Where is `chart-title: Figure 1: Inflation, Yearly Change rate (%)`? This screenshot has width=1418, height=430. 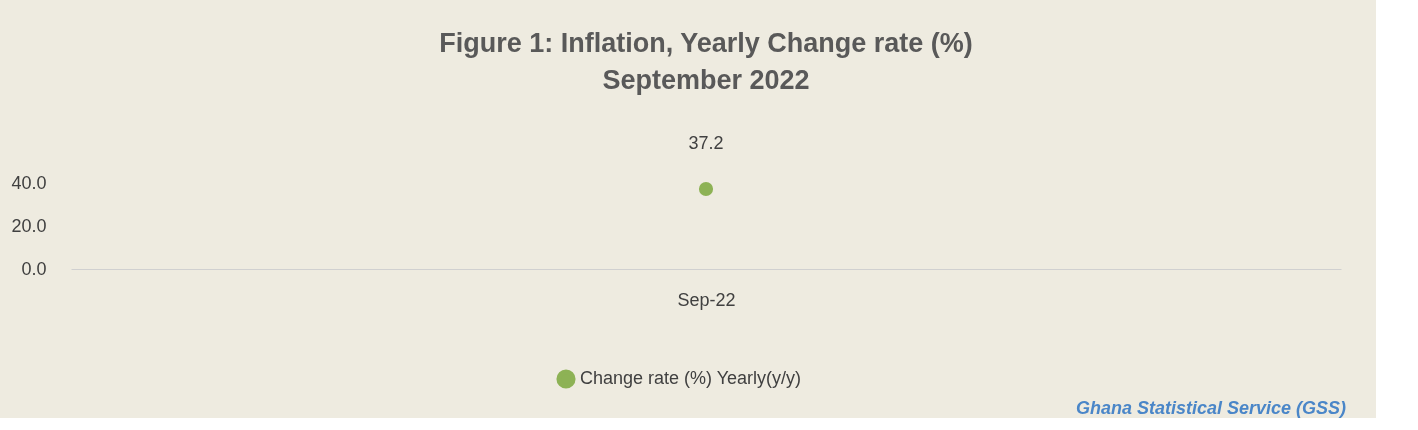 chart-title: Figure 1: Inflation, Yearly Change rate (%) is located at coordinates (706, 43).